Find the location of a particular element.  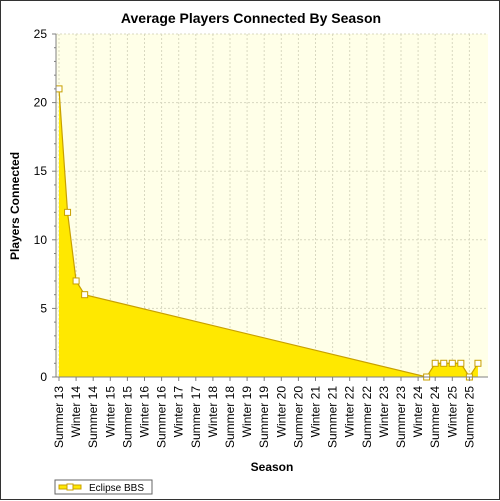

legend-swatch is located at coordinates (70, 487).